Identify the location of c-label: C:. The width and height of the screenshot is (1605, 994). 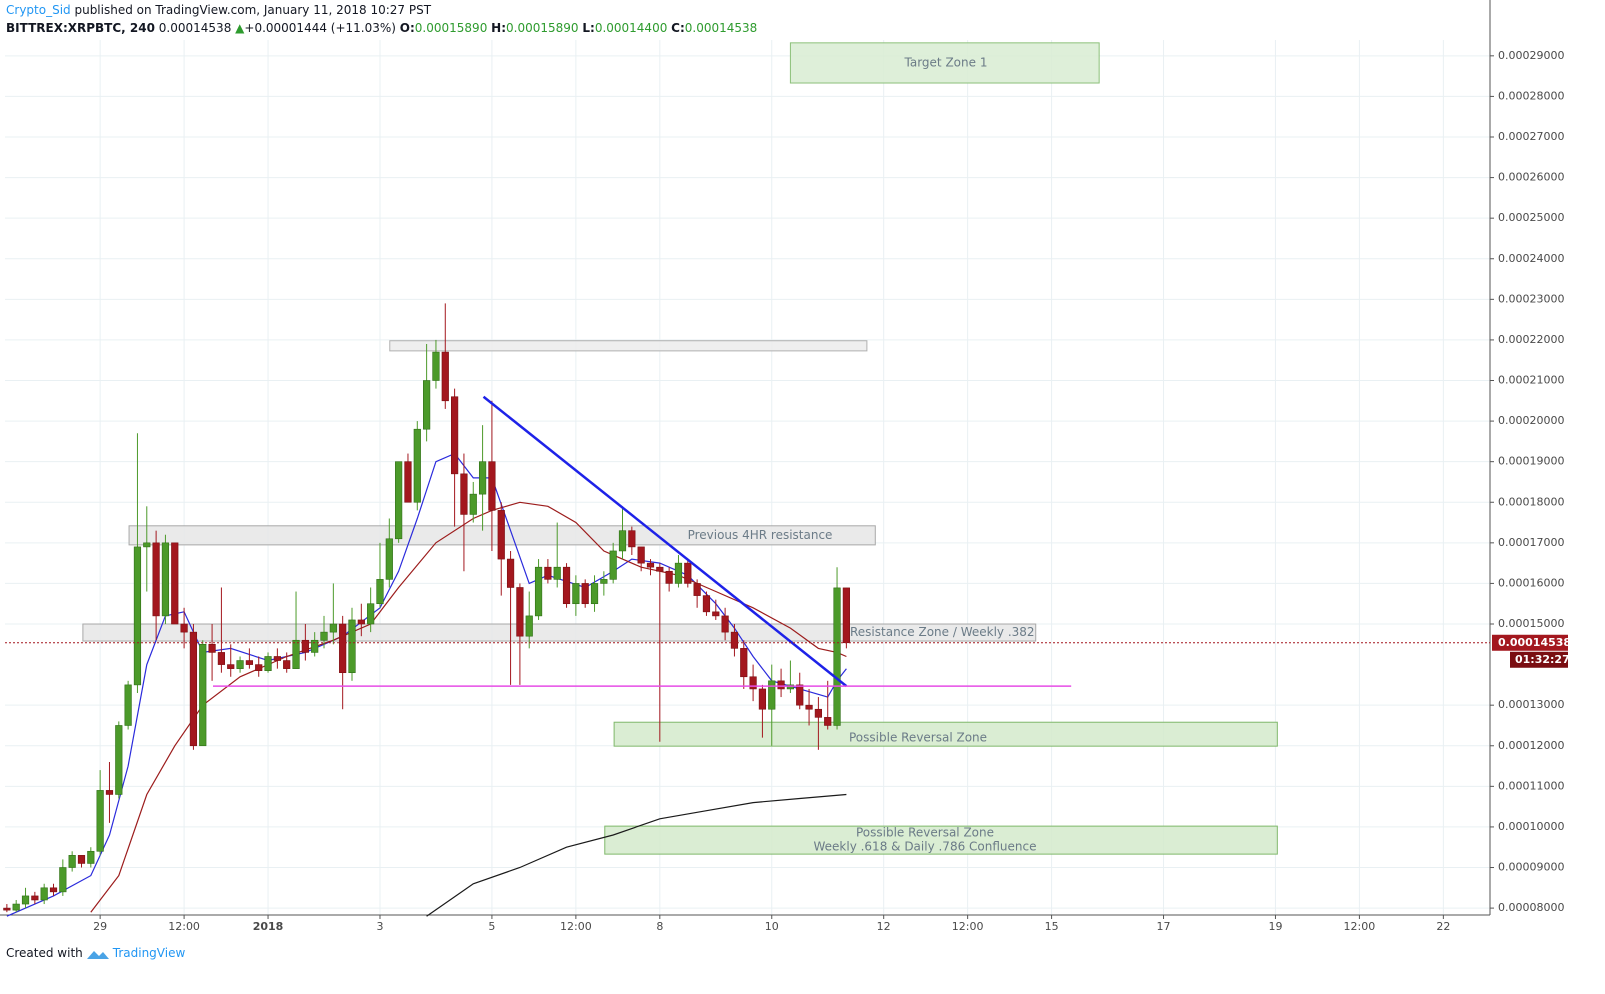
(678, 28).